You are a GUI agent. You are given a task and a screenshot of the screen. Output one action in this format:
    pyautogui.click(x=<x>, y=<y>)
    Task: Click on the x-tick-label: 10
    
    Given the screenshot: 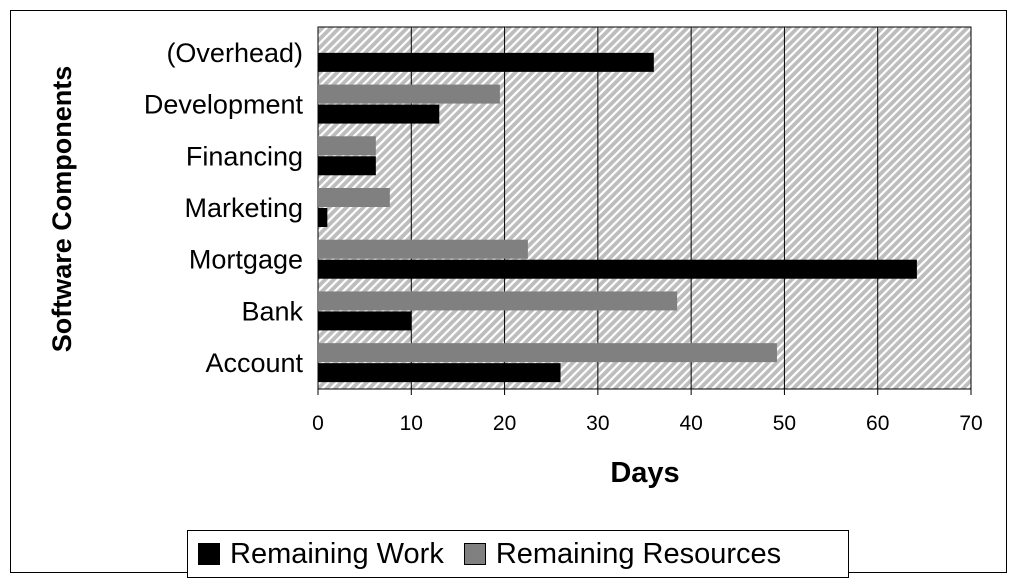 What is the action you would take?
    pyautogui.click(x=411, y=423)
    